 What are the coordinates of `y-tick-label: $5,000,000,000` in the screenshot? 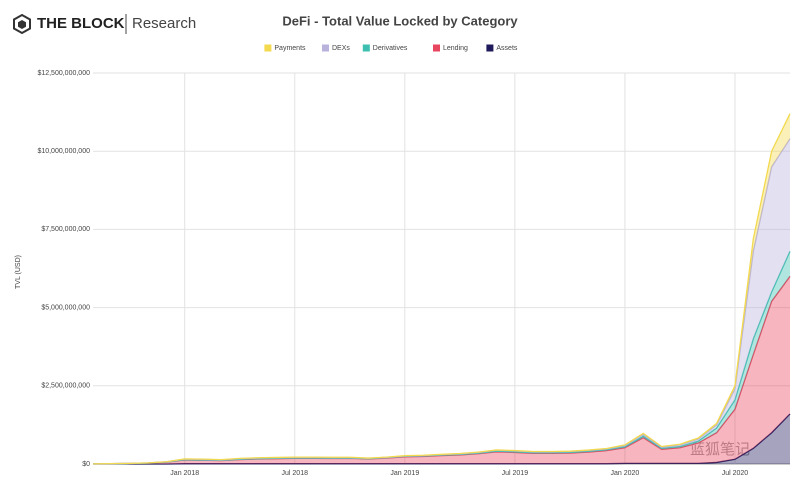 It's located at (65, 307).